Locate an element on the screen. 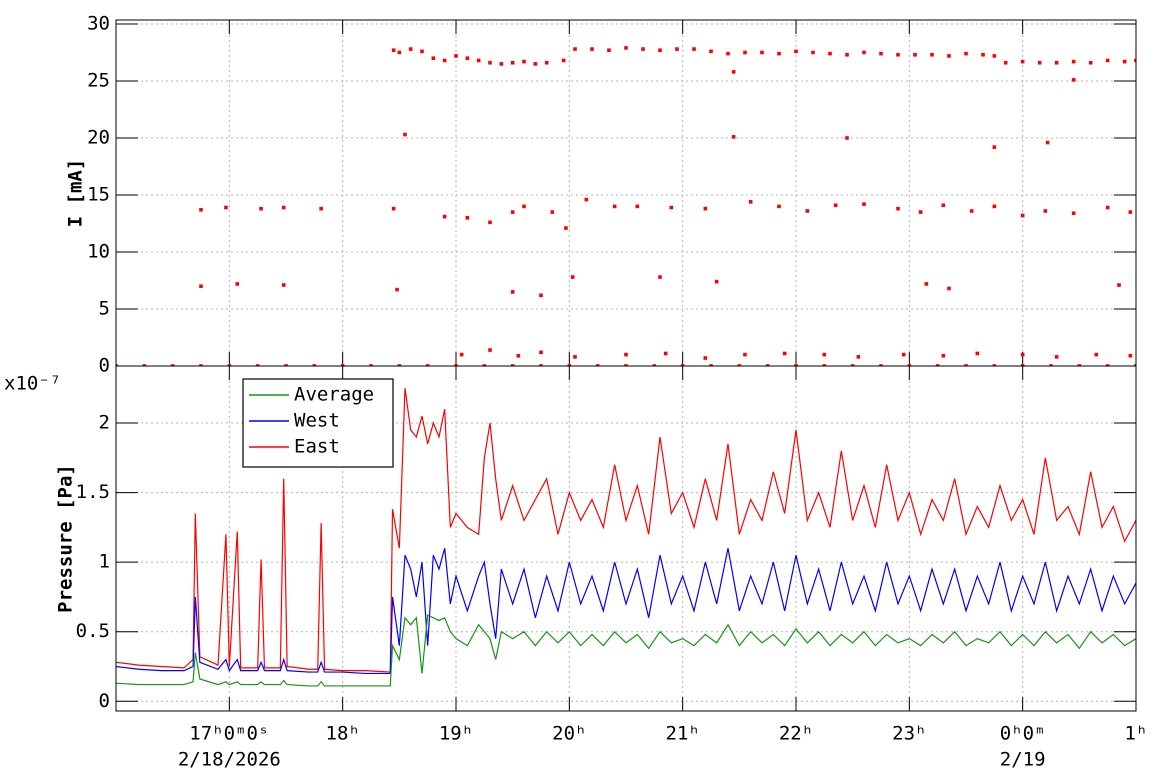  legend: Average West East is located at coordinates (318, 423).